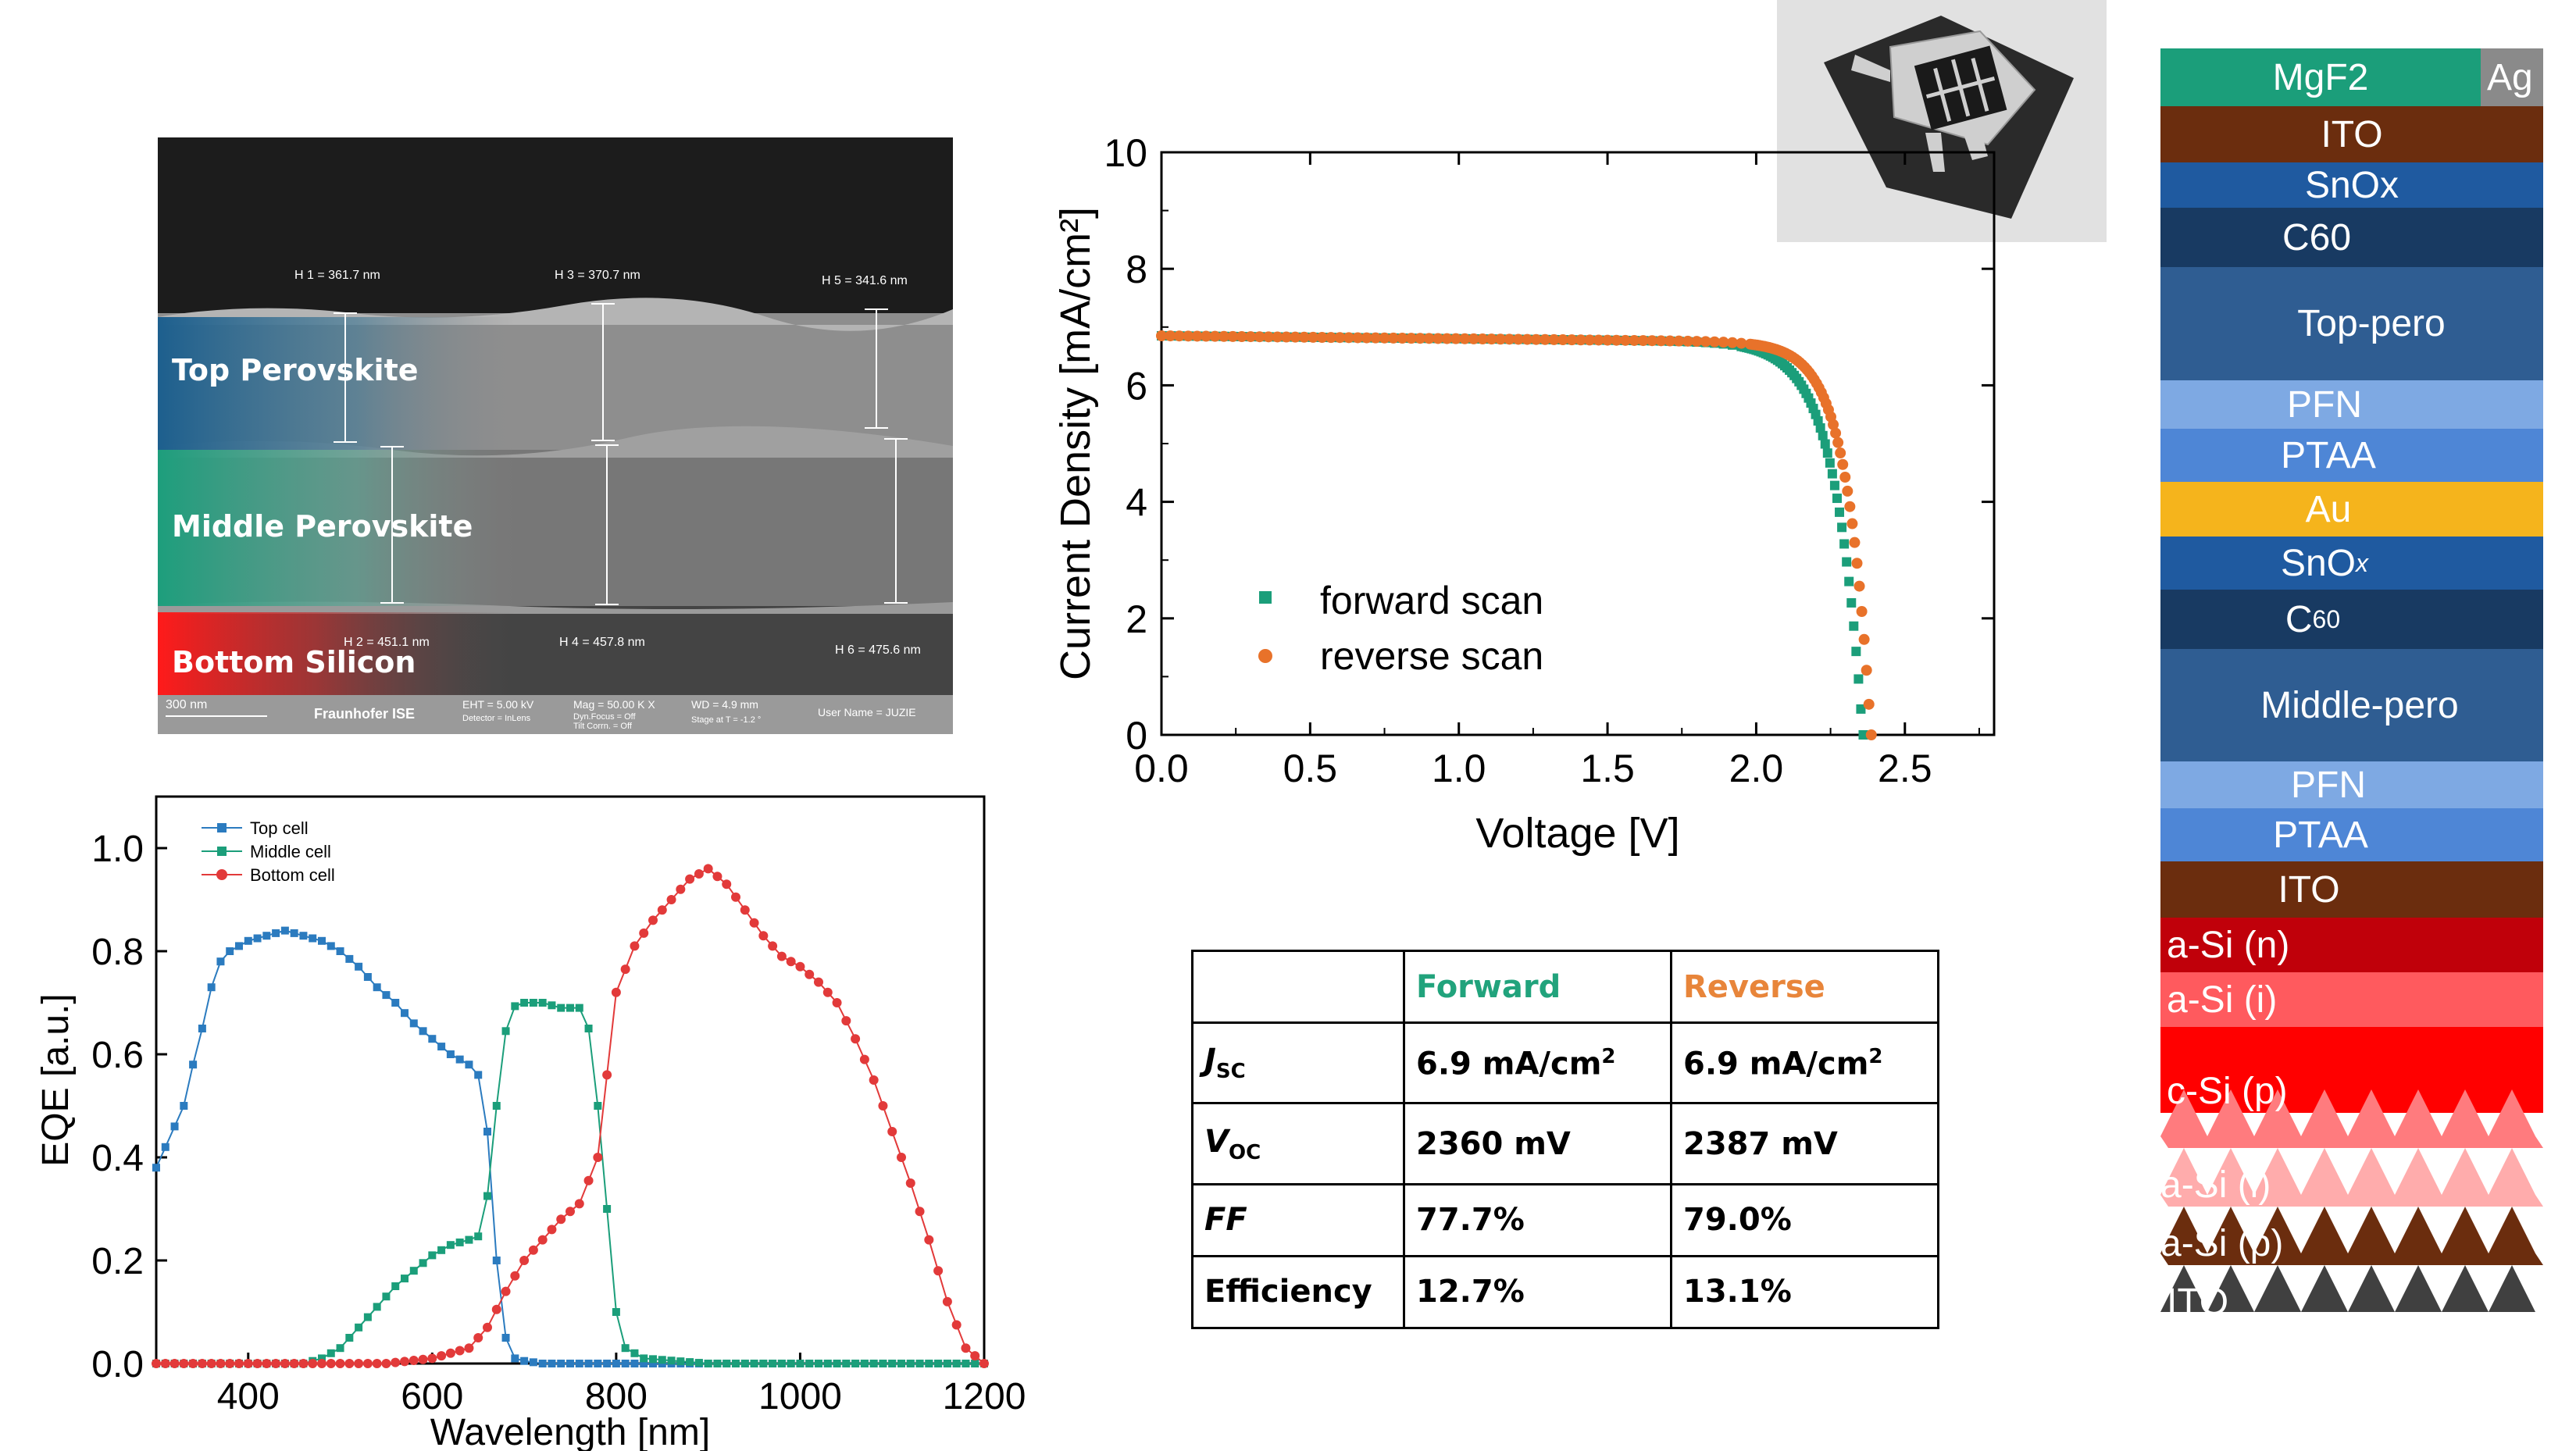 The width and height of the screenshot is (2576, 1451). I want to click on jv-legend-forward-label: forward scan, so click(1431, 600).